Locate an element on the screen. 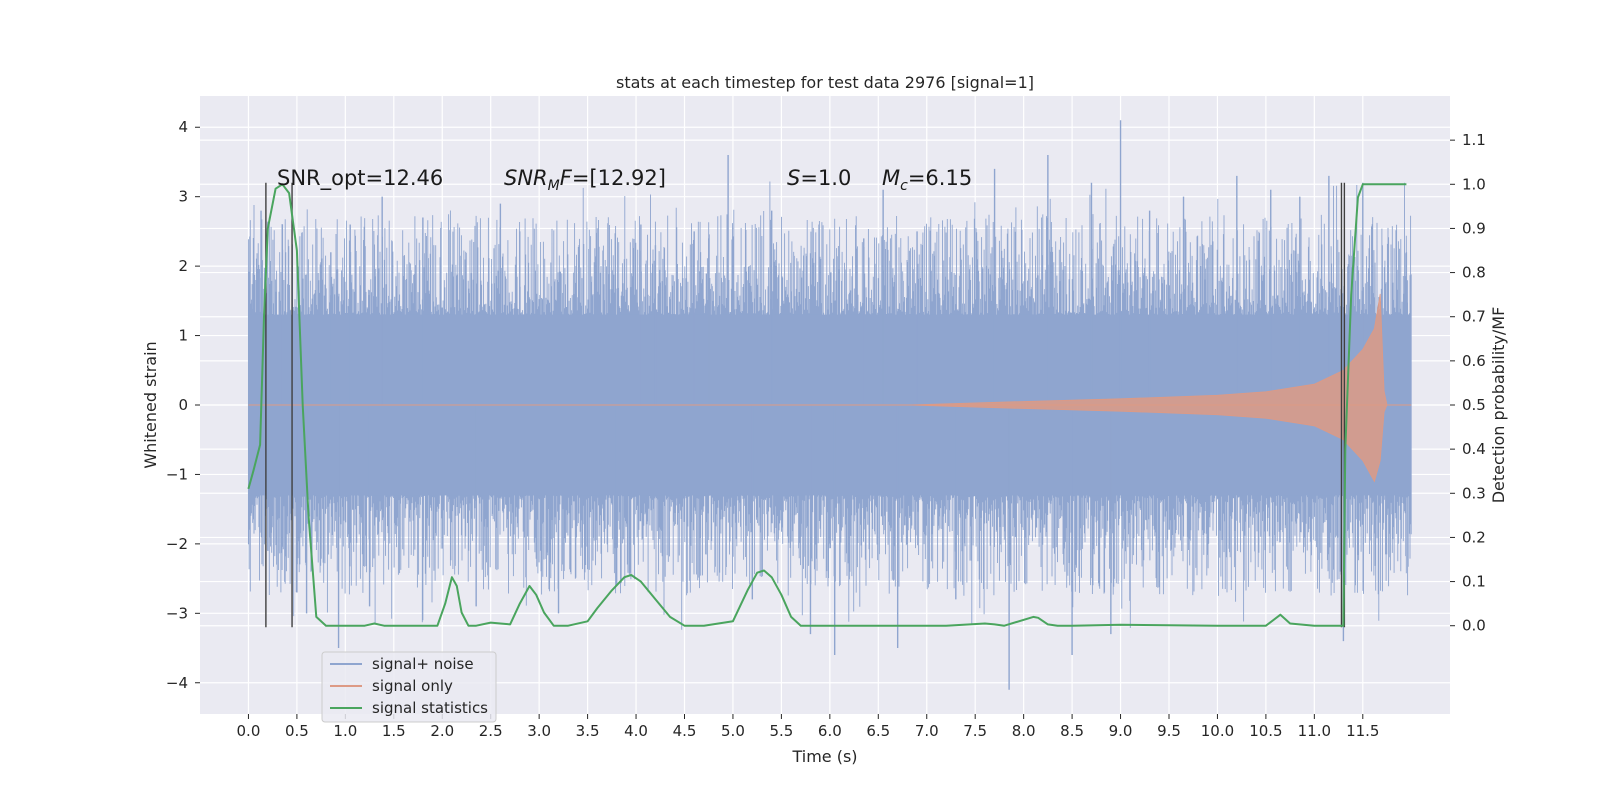 The height and width of the screenshot is (800, 1600). x-tick-label: 3.0 is located at coordinates (539, 731).